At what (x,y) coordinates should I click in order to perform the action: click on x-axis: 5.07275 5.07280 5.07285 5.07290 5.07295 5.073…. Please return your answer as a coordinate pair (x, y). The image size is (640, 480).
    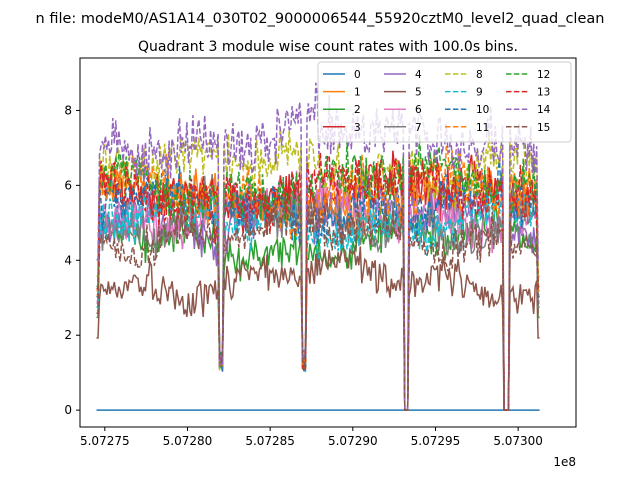
    Looking at the image, I should click on (311, 437).